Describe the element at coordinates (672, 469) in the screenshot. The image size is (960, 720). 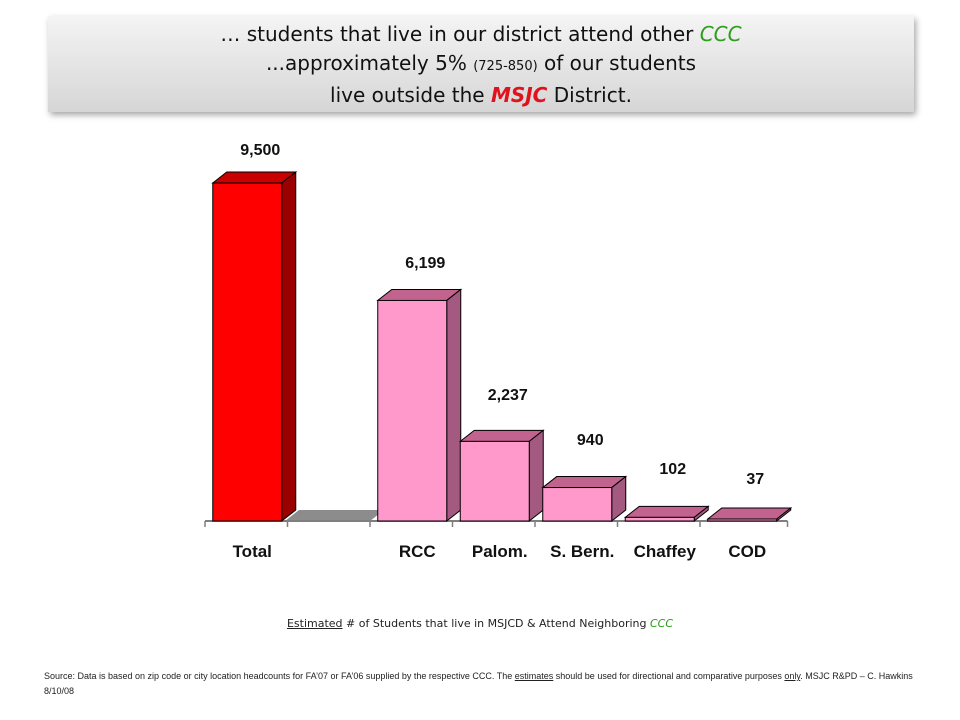
I see `data-label: 102` at that location.